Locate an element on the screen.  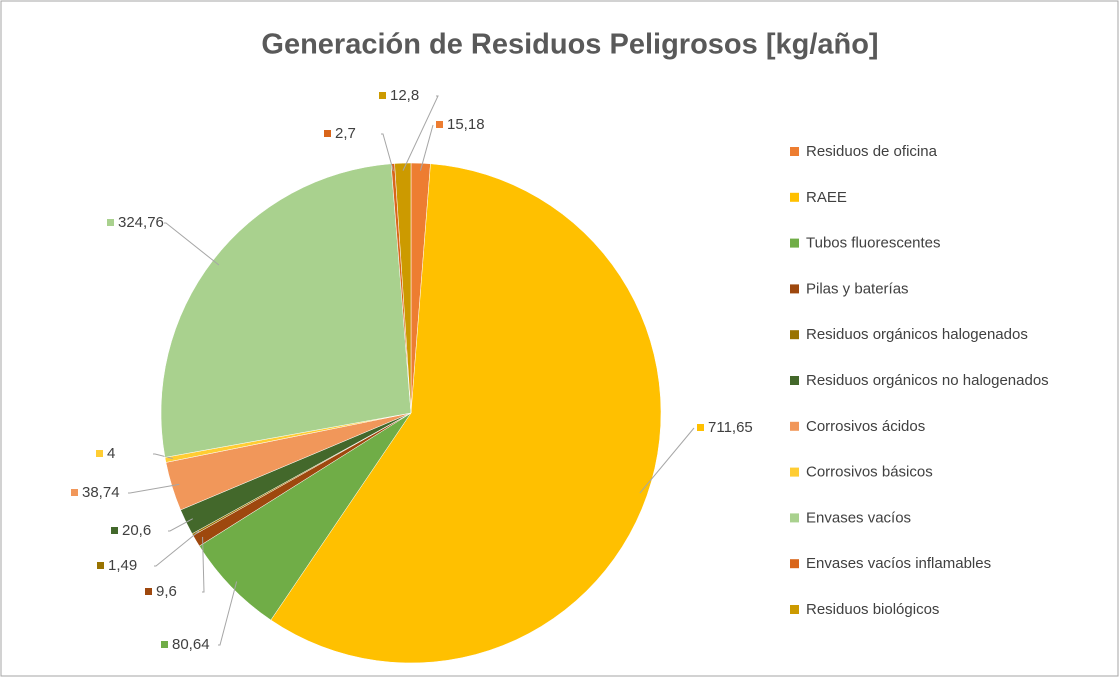
legend-label: Corrosivos básicos is located at coordinates (869, 472).